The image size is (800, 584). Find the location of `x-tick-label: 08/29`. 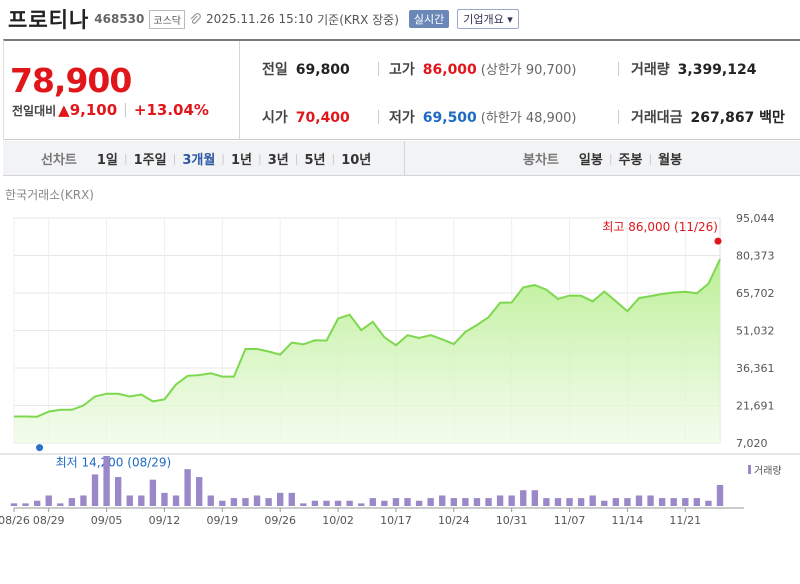

x-tick-label: 08/29 is located at coordinates (49, 520).